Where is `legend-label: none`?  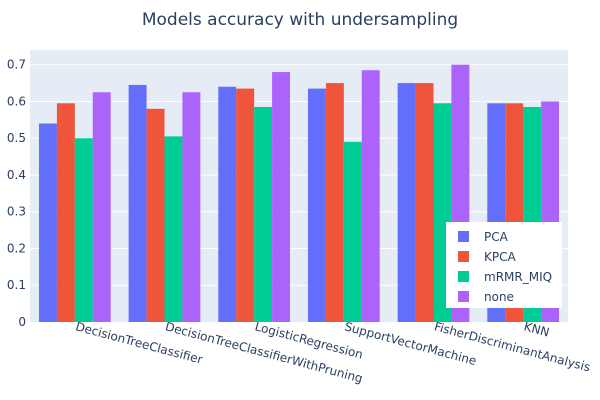
legend-label: none is located at coordinates (499, 297).